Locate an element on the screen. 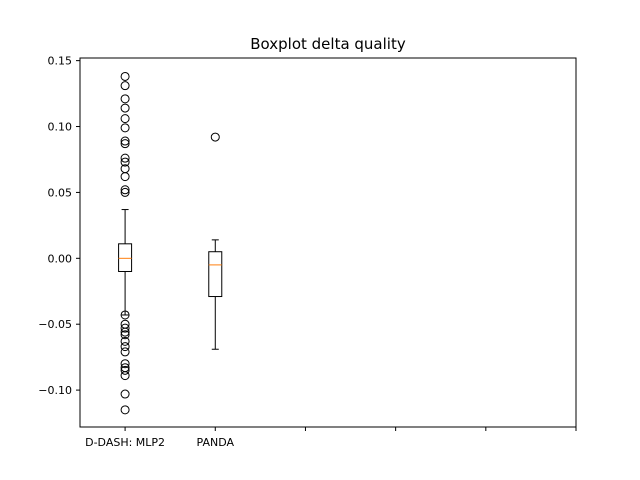 The height and width of the screenshot is (480, 640). y-tick-label: 0.10 is located at coordinates (60, 127).